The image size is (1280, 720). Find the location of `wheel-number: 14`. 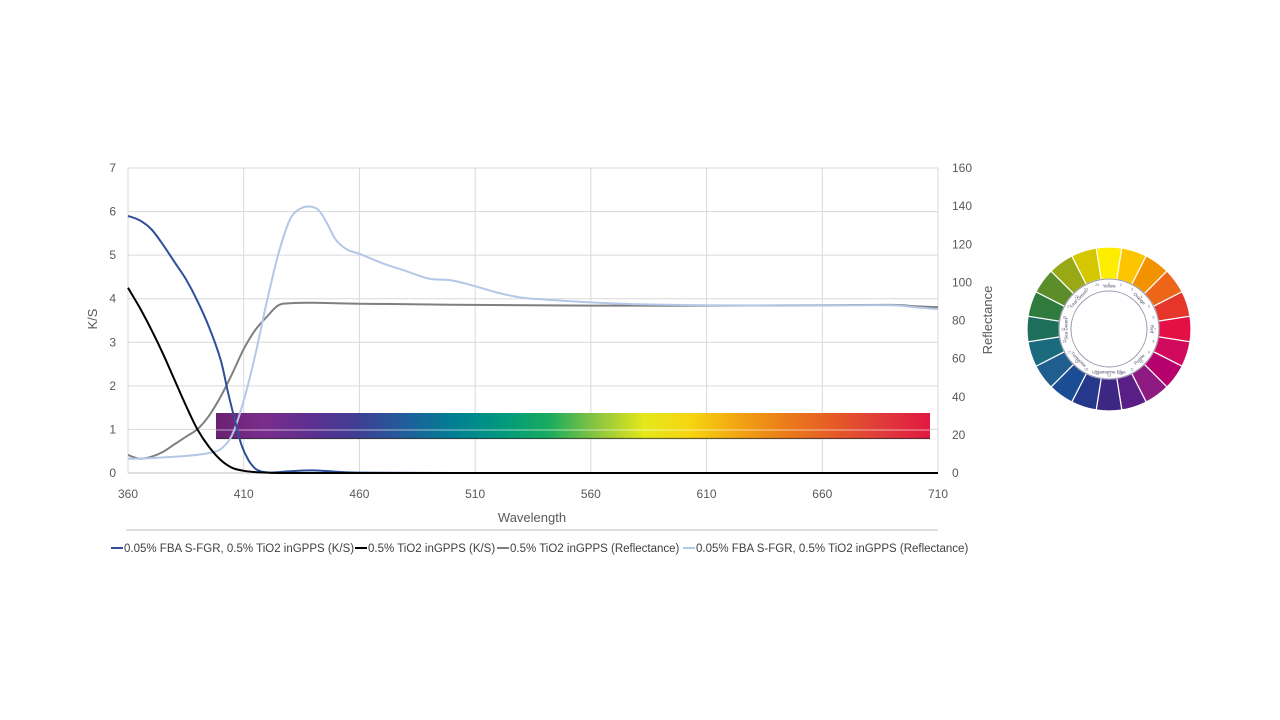

wheel-number: 14 is located at coordinates (1097, 374).